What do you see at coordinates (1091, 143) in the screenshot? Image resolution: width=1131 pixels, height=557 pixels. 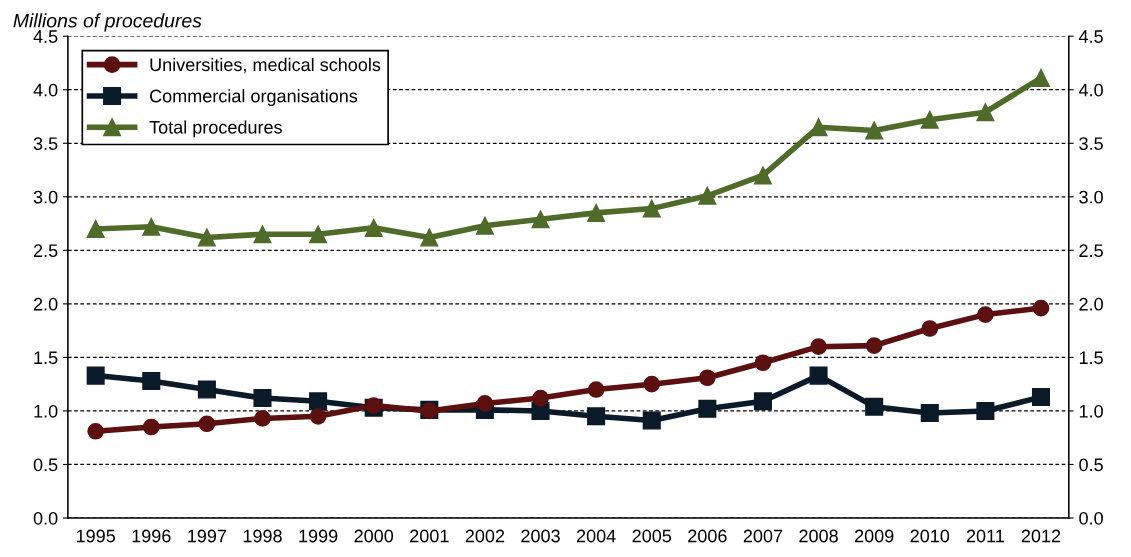 I see `y2-tick-label: 3.5` at bounding box center [1091, 143].